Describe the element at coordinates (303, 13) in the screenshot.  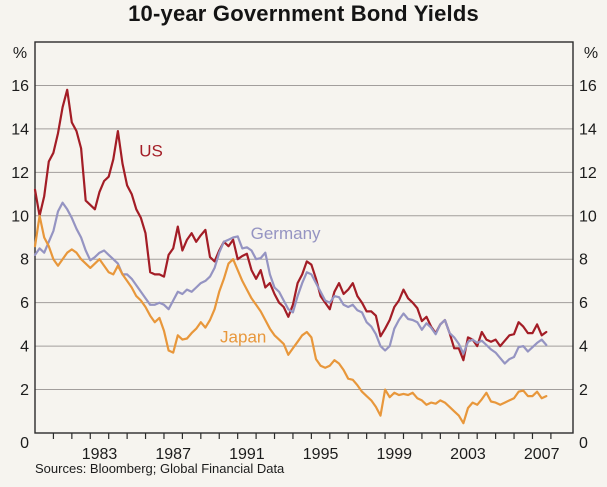
I see `chart-title: 10-year Government Bond Yields` at that location.